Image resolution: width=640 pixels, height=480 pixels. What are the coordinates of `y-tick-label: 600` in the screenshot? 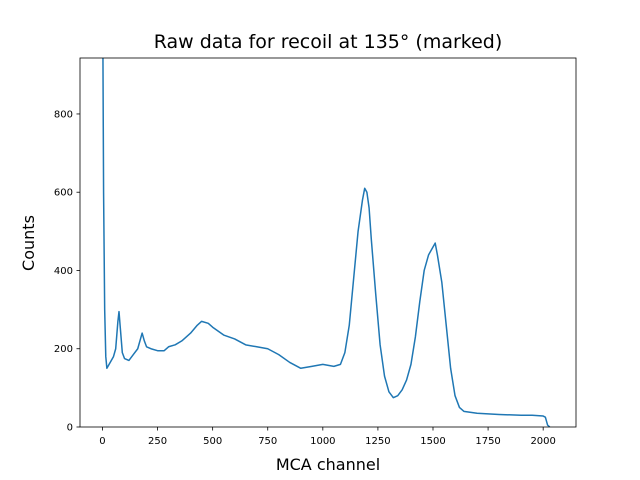 It's located at (63, 193).